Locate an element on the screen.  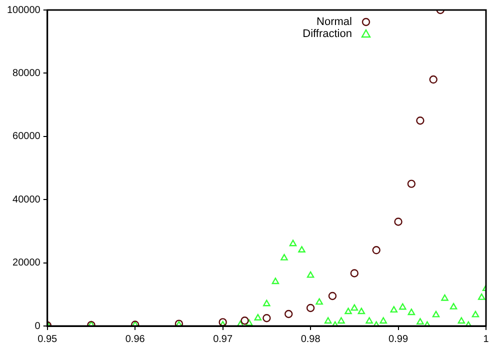
y-tick-label: 0 is located at coordinates (37, 326).